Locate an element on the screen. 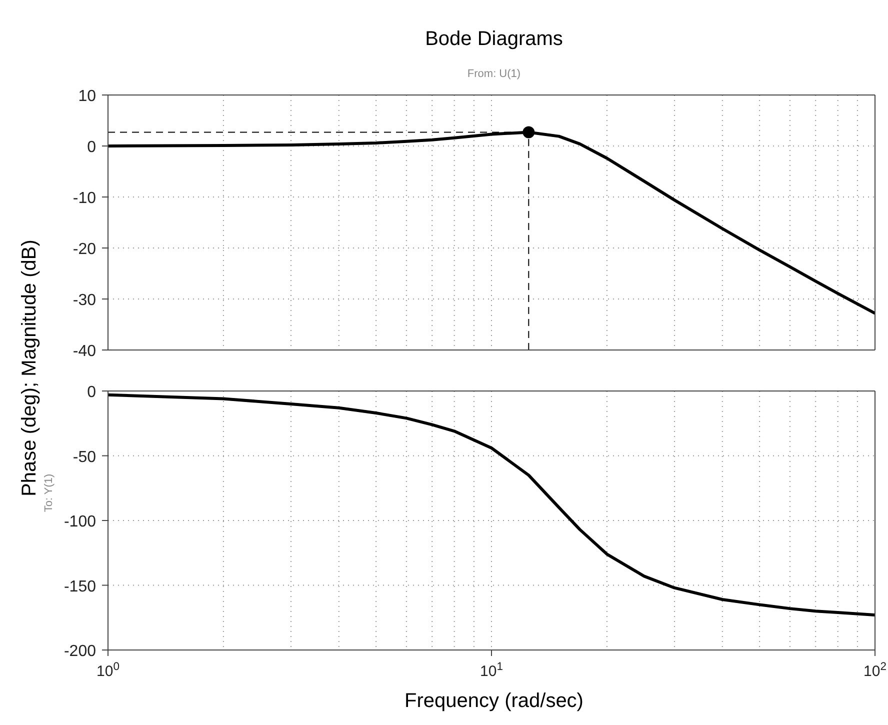 The image size is (888, 725). y-tick-label: -20 is located at coordinates (84, 249).